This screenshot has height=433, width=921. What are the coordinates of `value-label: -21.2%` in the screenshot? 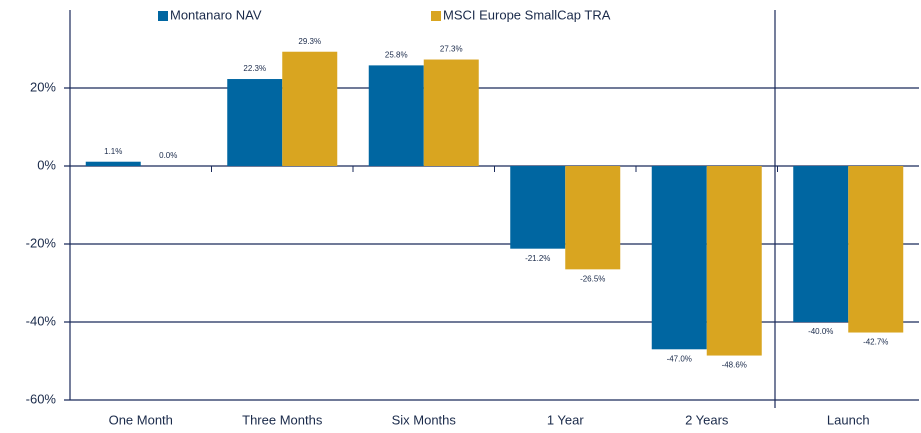 It's located at (537, 258).